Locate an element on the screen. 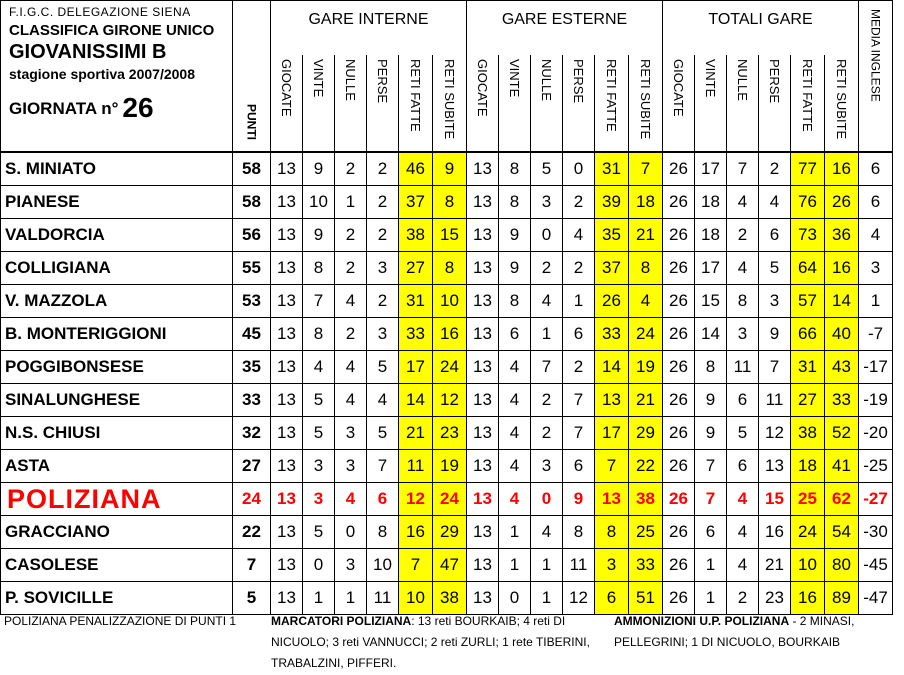 The image size is (904, 675). total-stat-5: 16 is located at coordinates (841, 268).